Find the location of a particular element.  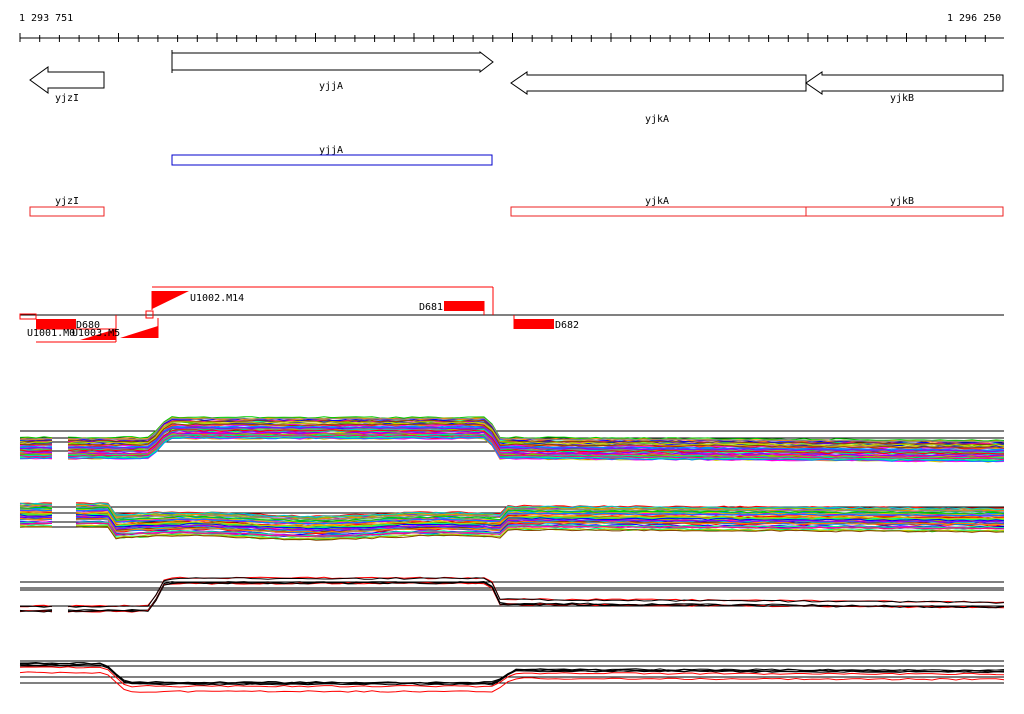

feature-U1003-M5 is located at coordinates (98, 334).